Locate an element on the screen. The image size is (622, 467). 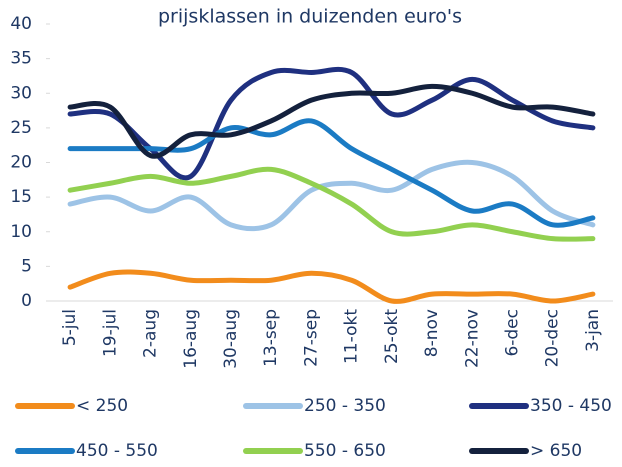
x-tick-label: 2-aug is located at coordinates (151, 333).